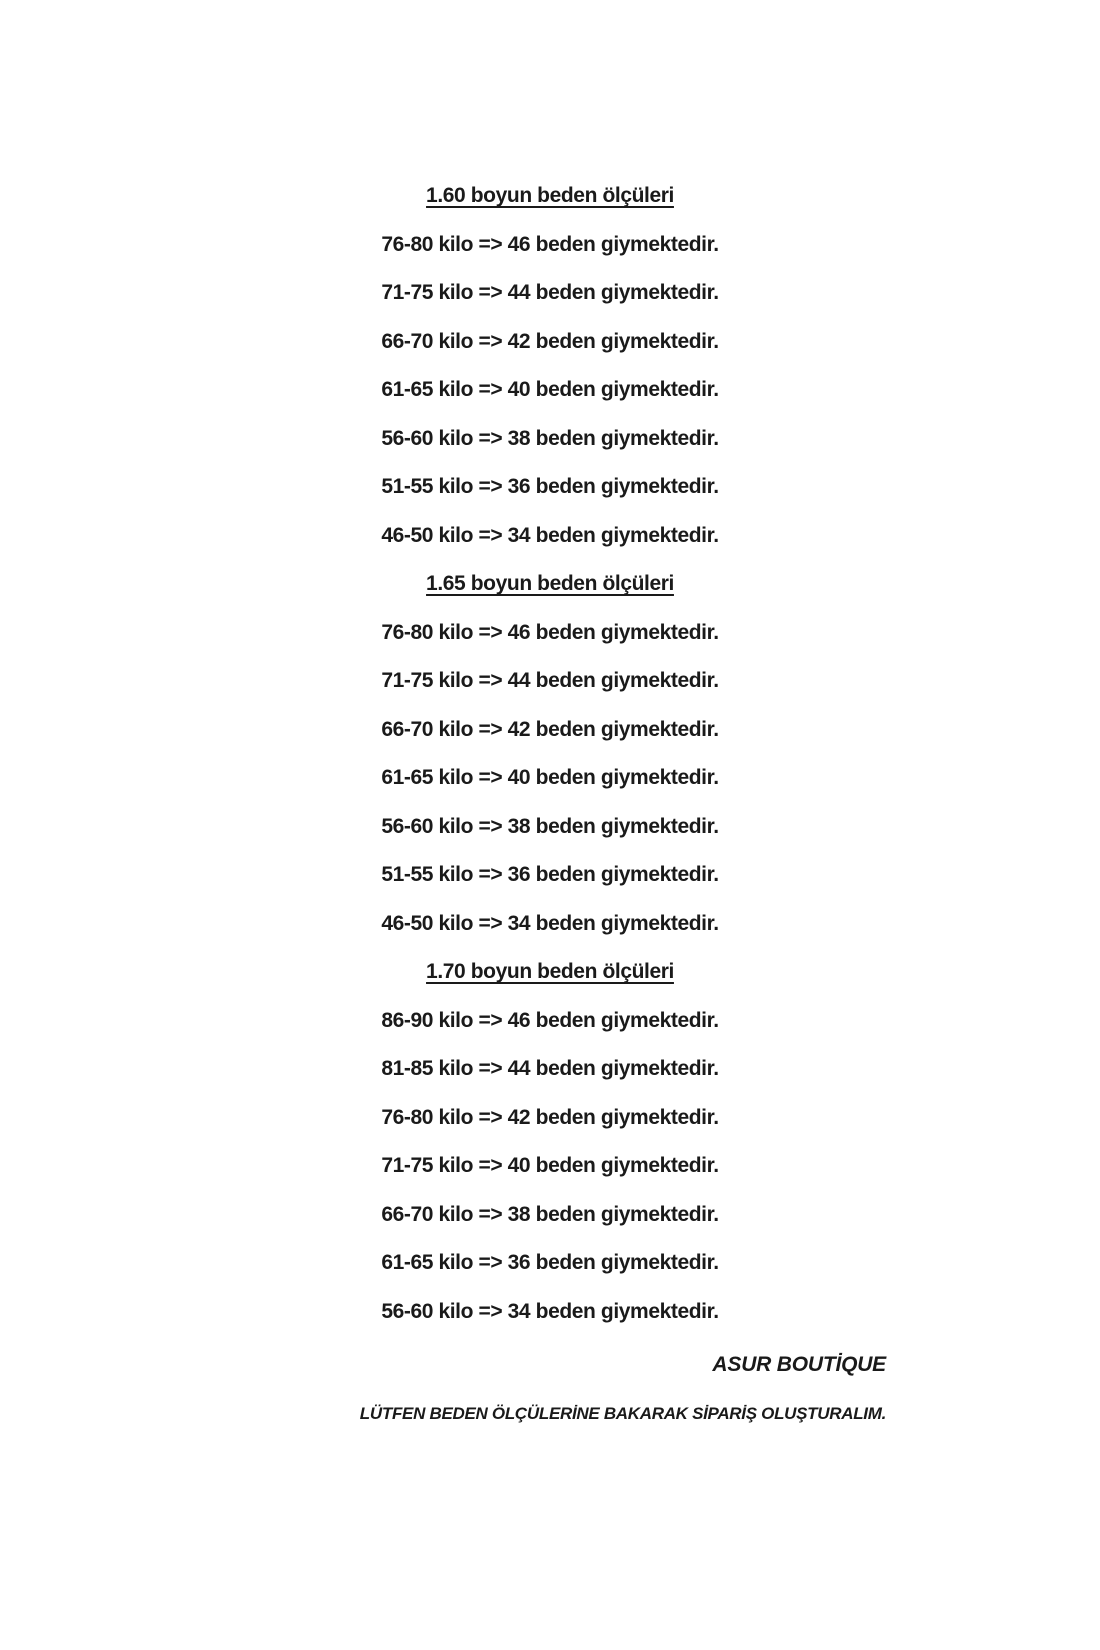 Image resolution: width=1100 pixels, height=1650 pixels. Describe the element at coordinates (550, 1262) in the screenshot. I see `size-row: 61-65 kilo => 36 beden giymektedir.` at that location.